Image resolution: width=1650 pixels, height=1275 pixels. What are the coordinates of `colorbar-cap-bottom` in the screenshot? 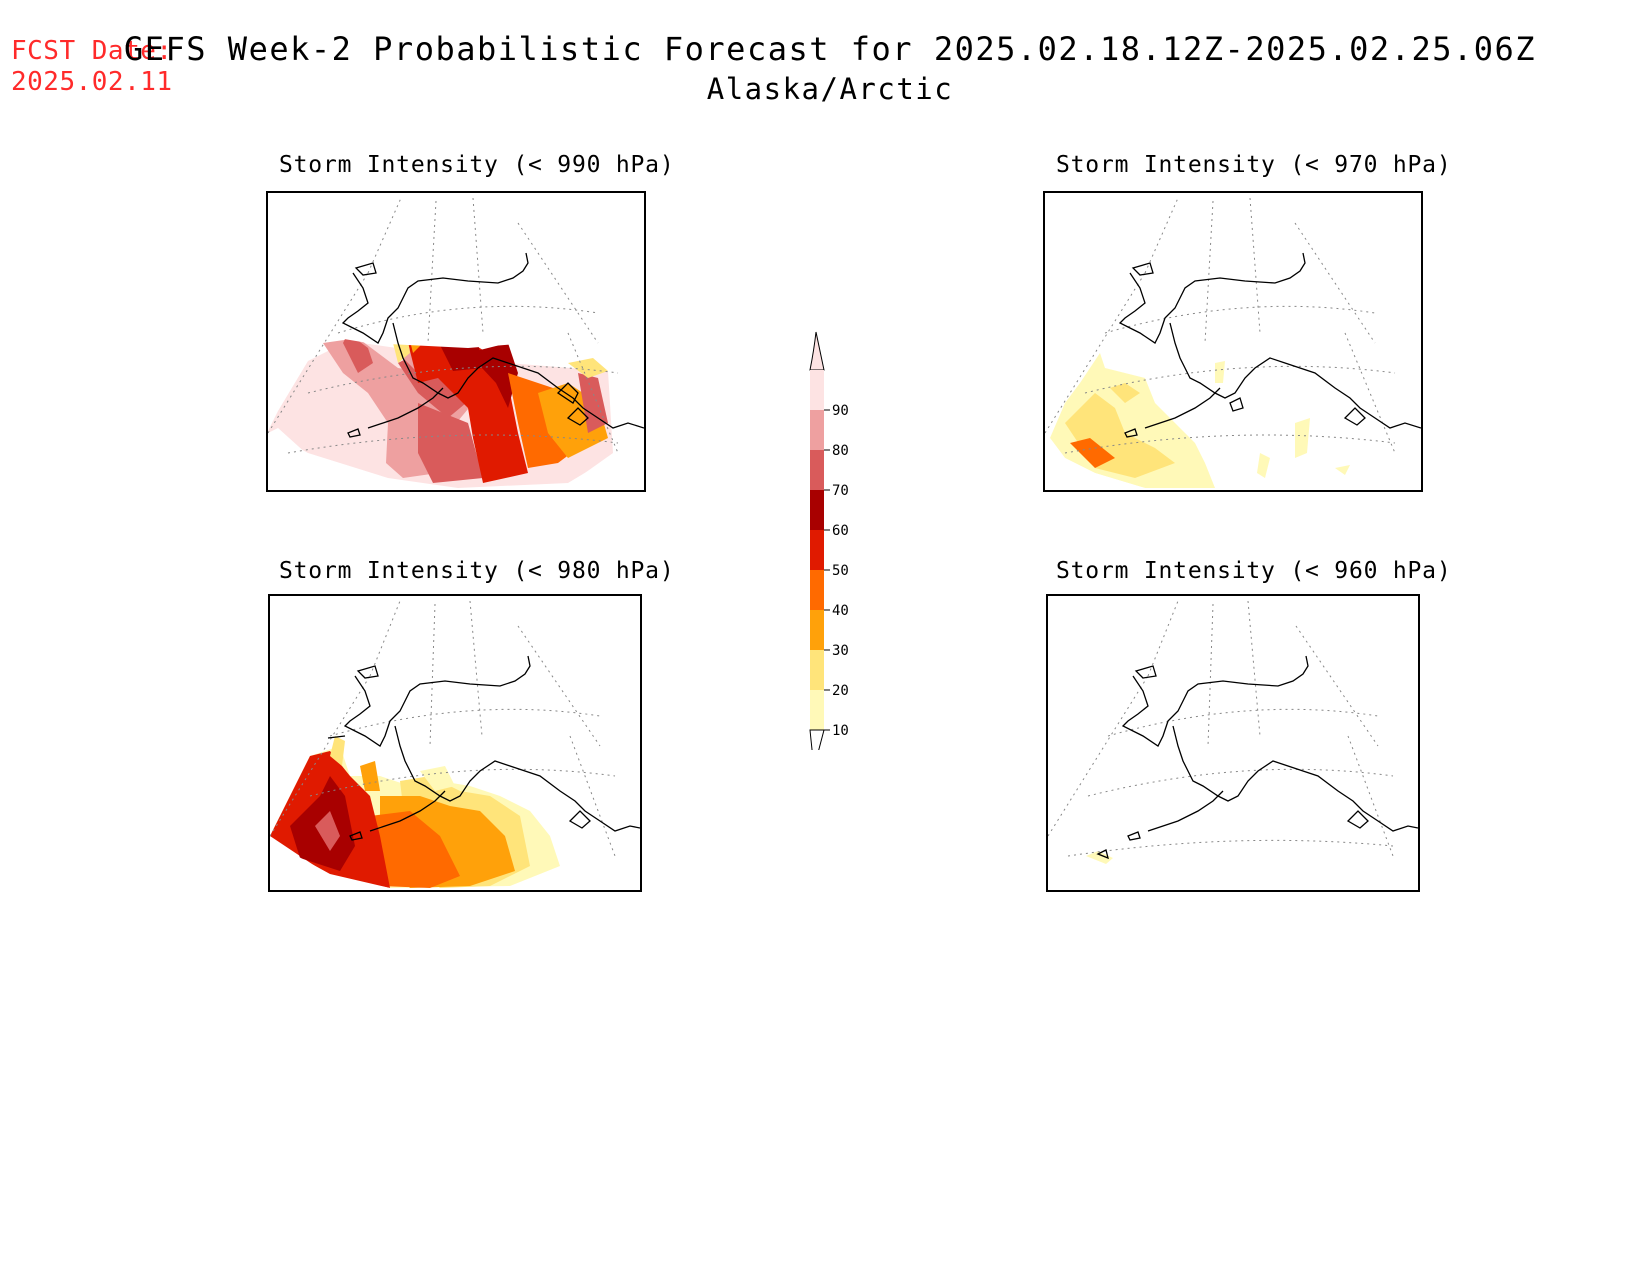 It's located at (817, 749).